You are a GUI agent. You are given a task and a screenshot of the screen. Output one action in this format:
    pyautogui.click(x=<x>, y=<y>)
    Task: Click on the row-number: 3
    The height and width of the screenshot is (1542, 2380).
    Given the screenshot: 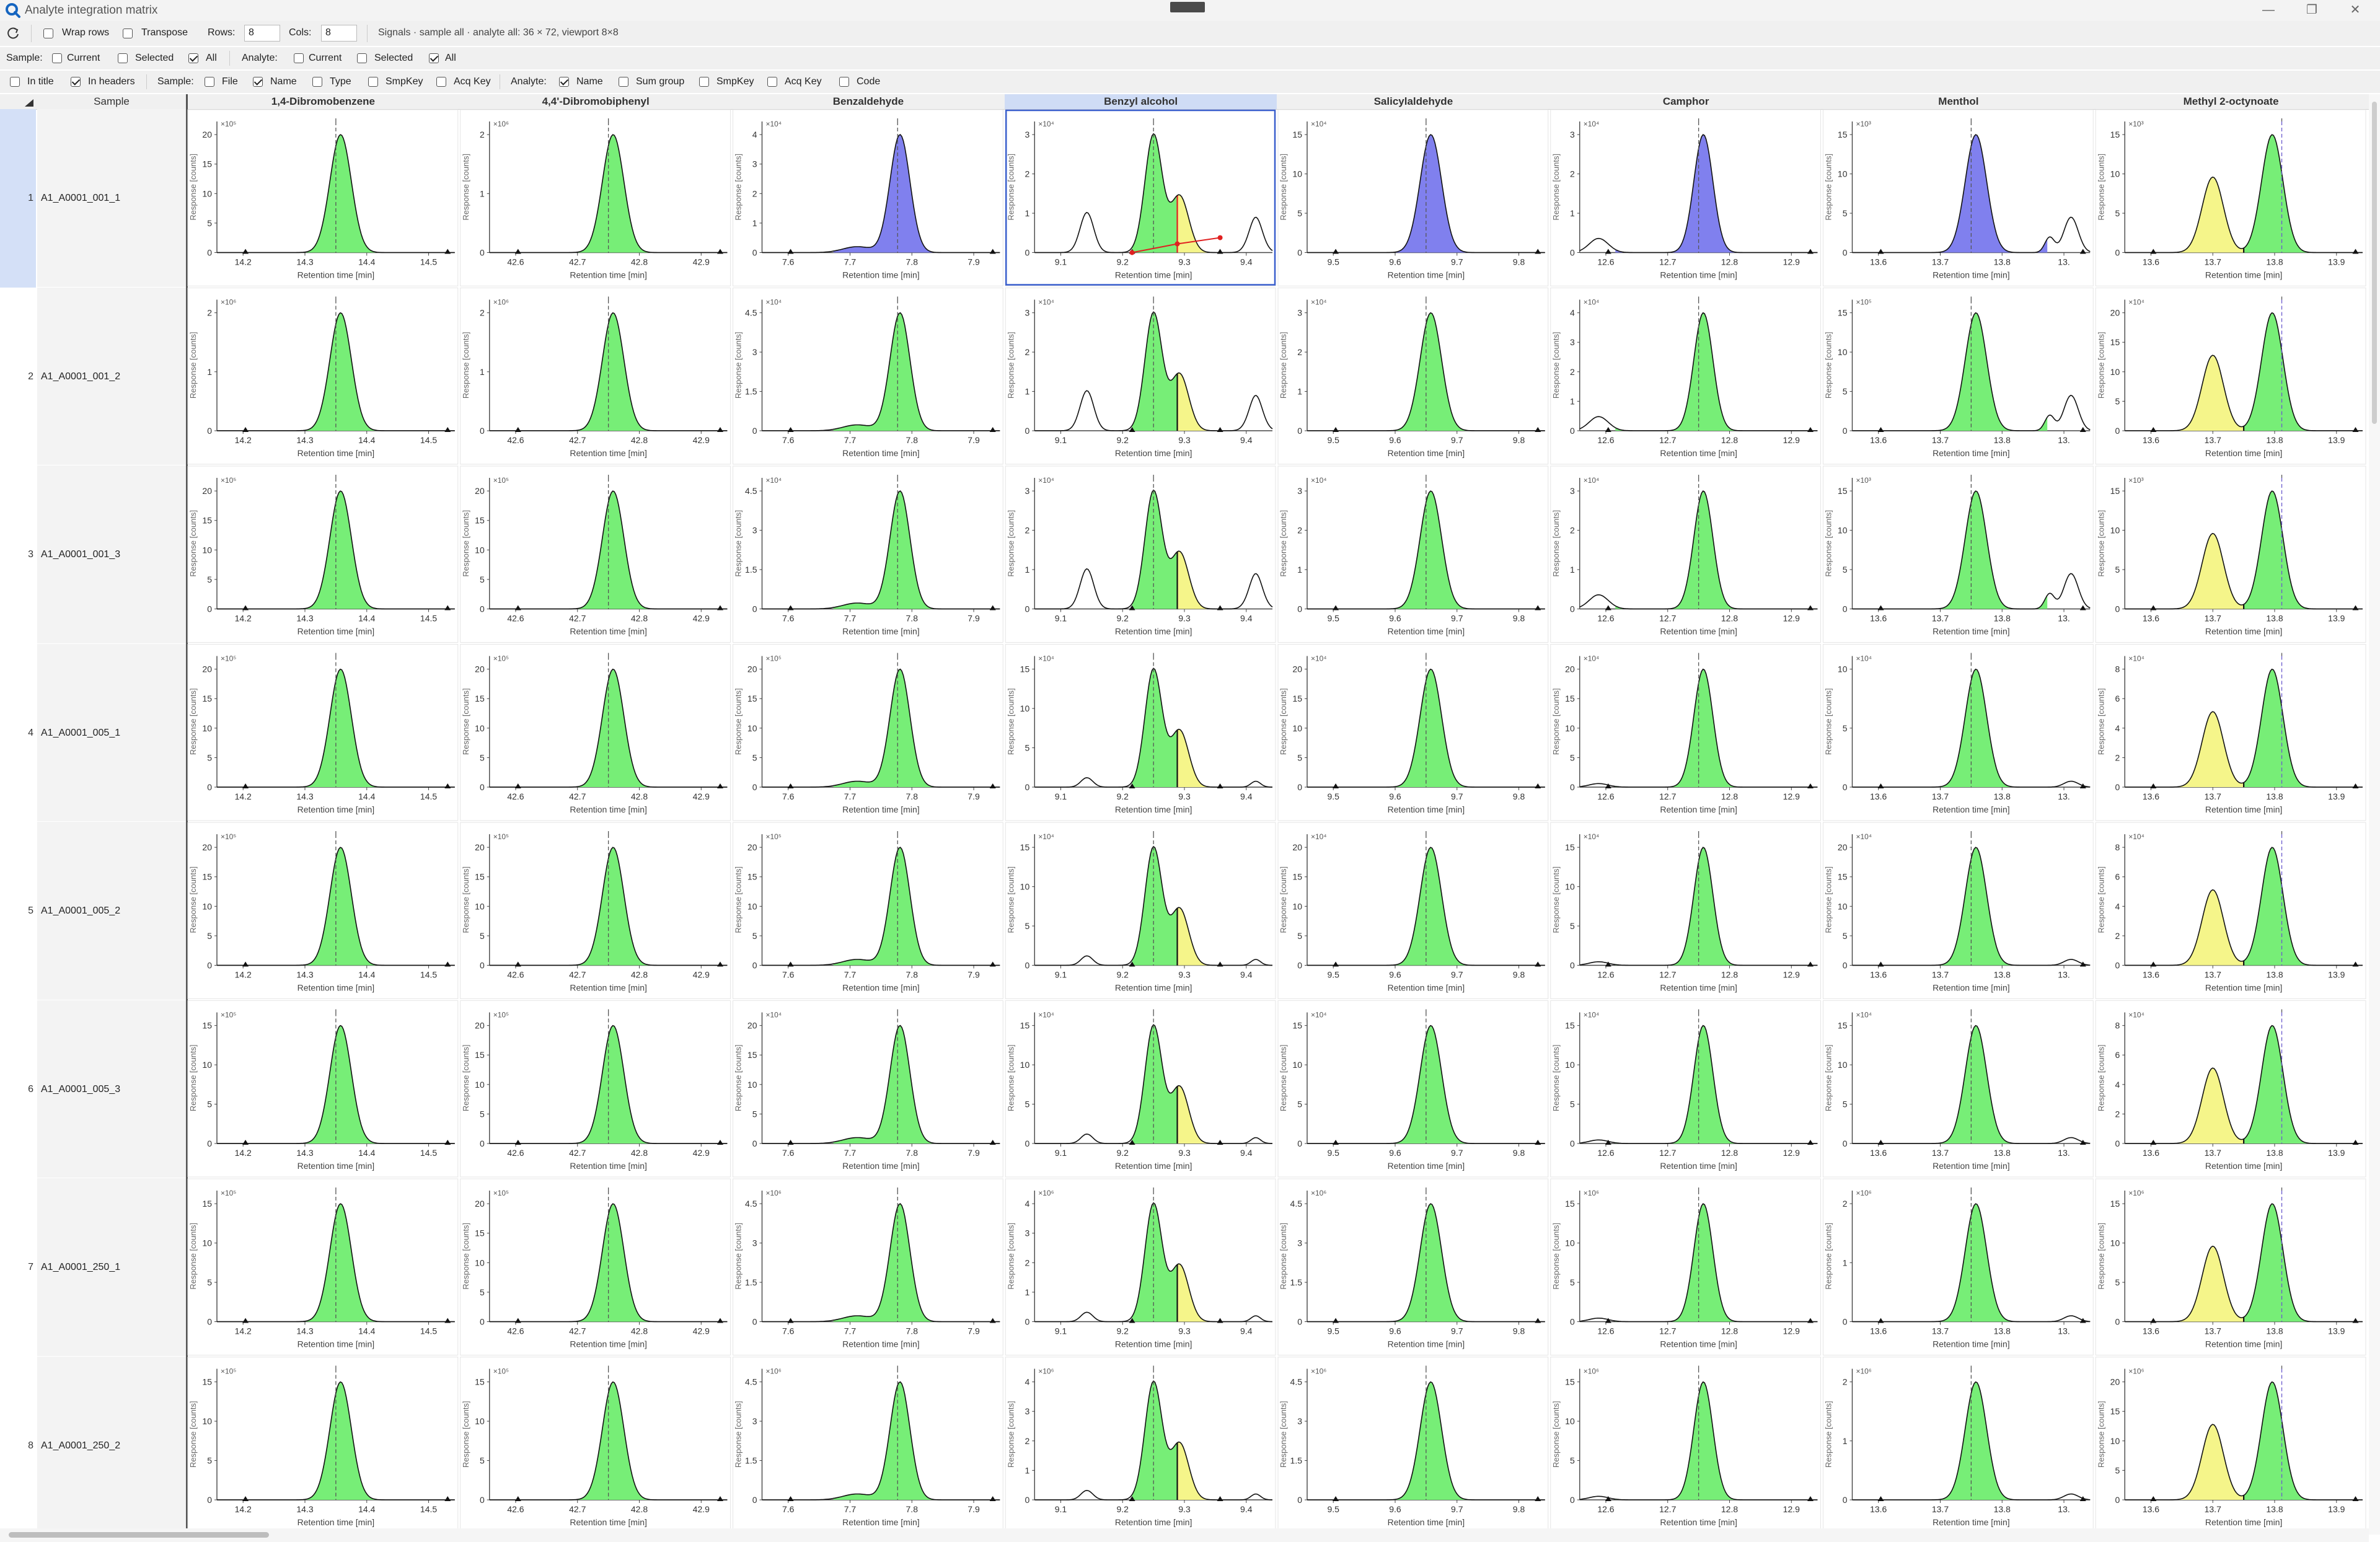 What is the action you would take?
    pyautogui.click(x=30, y=554)
    